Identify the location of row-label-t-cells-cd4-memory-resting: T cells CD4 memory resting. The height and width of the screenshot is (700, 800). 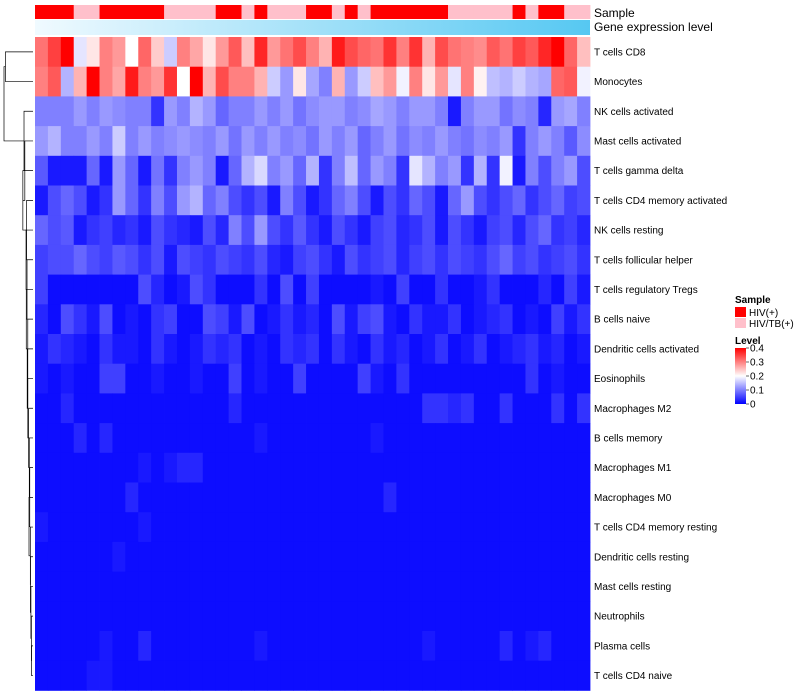
(655, 528).